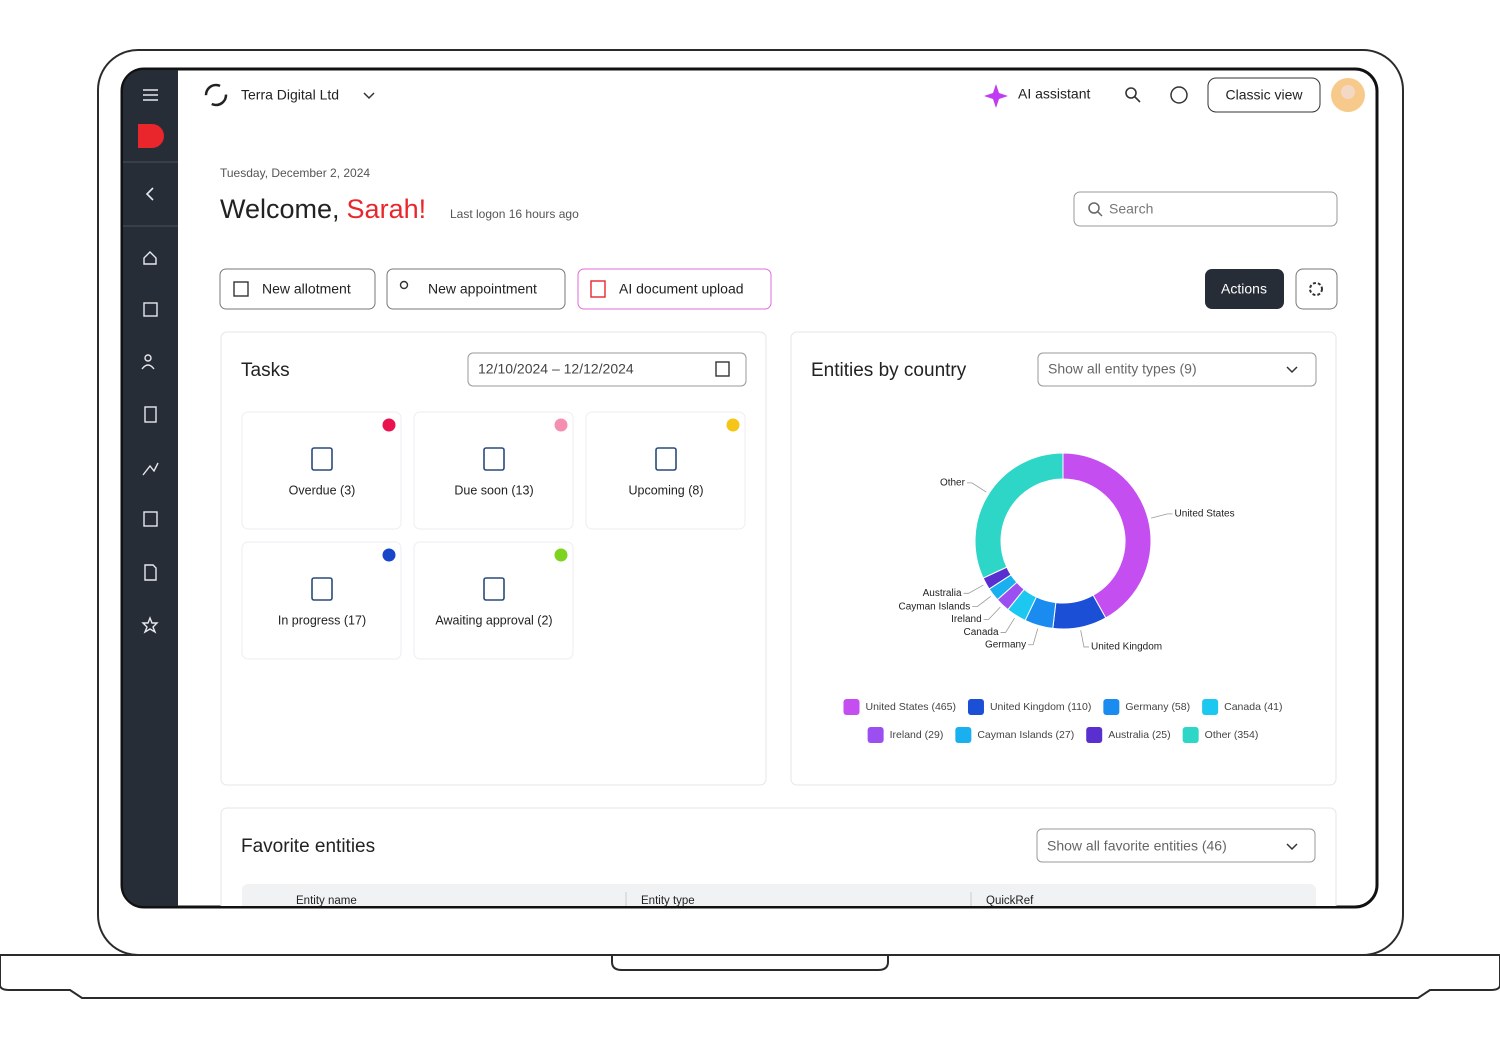 The height and width of the screenshot is (1055, 1500). What do you see at coordinates (150, 625) in the screenshot?
I see `nav-favorites` at bounding box center [150, 625].